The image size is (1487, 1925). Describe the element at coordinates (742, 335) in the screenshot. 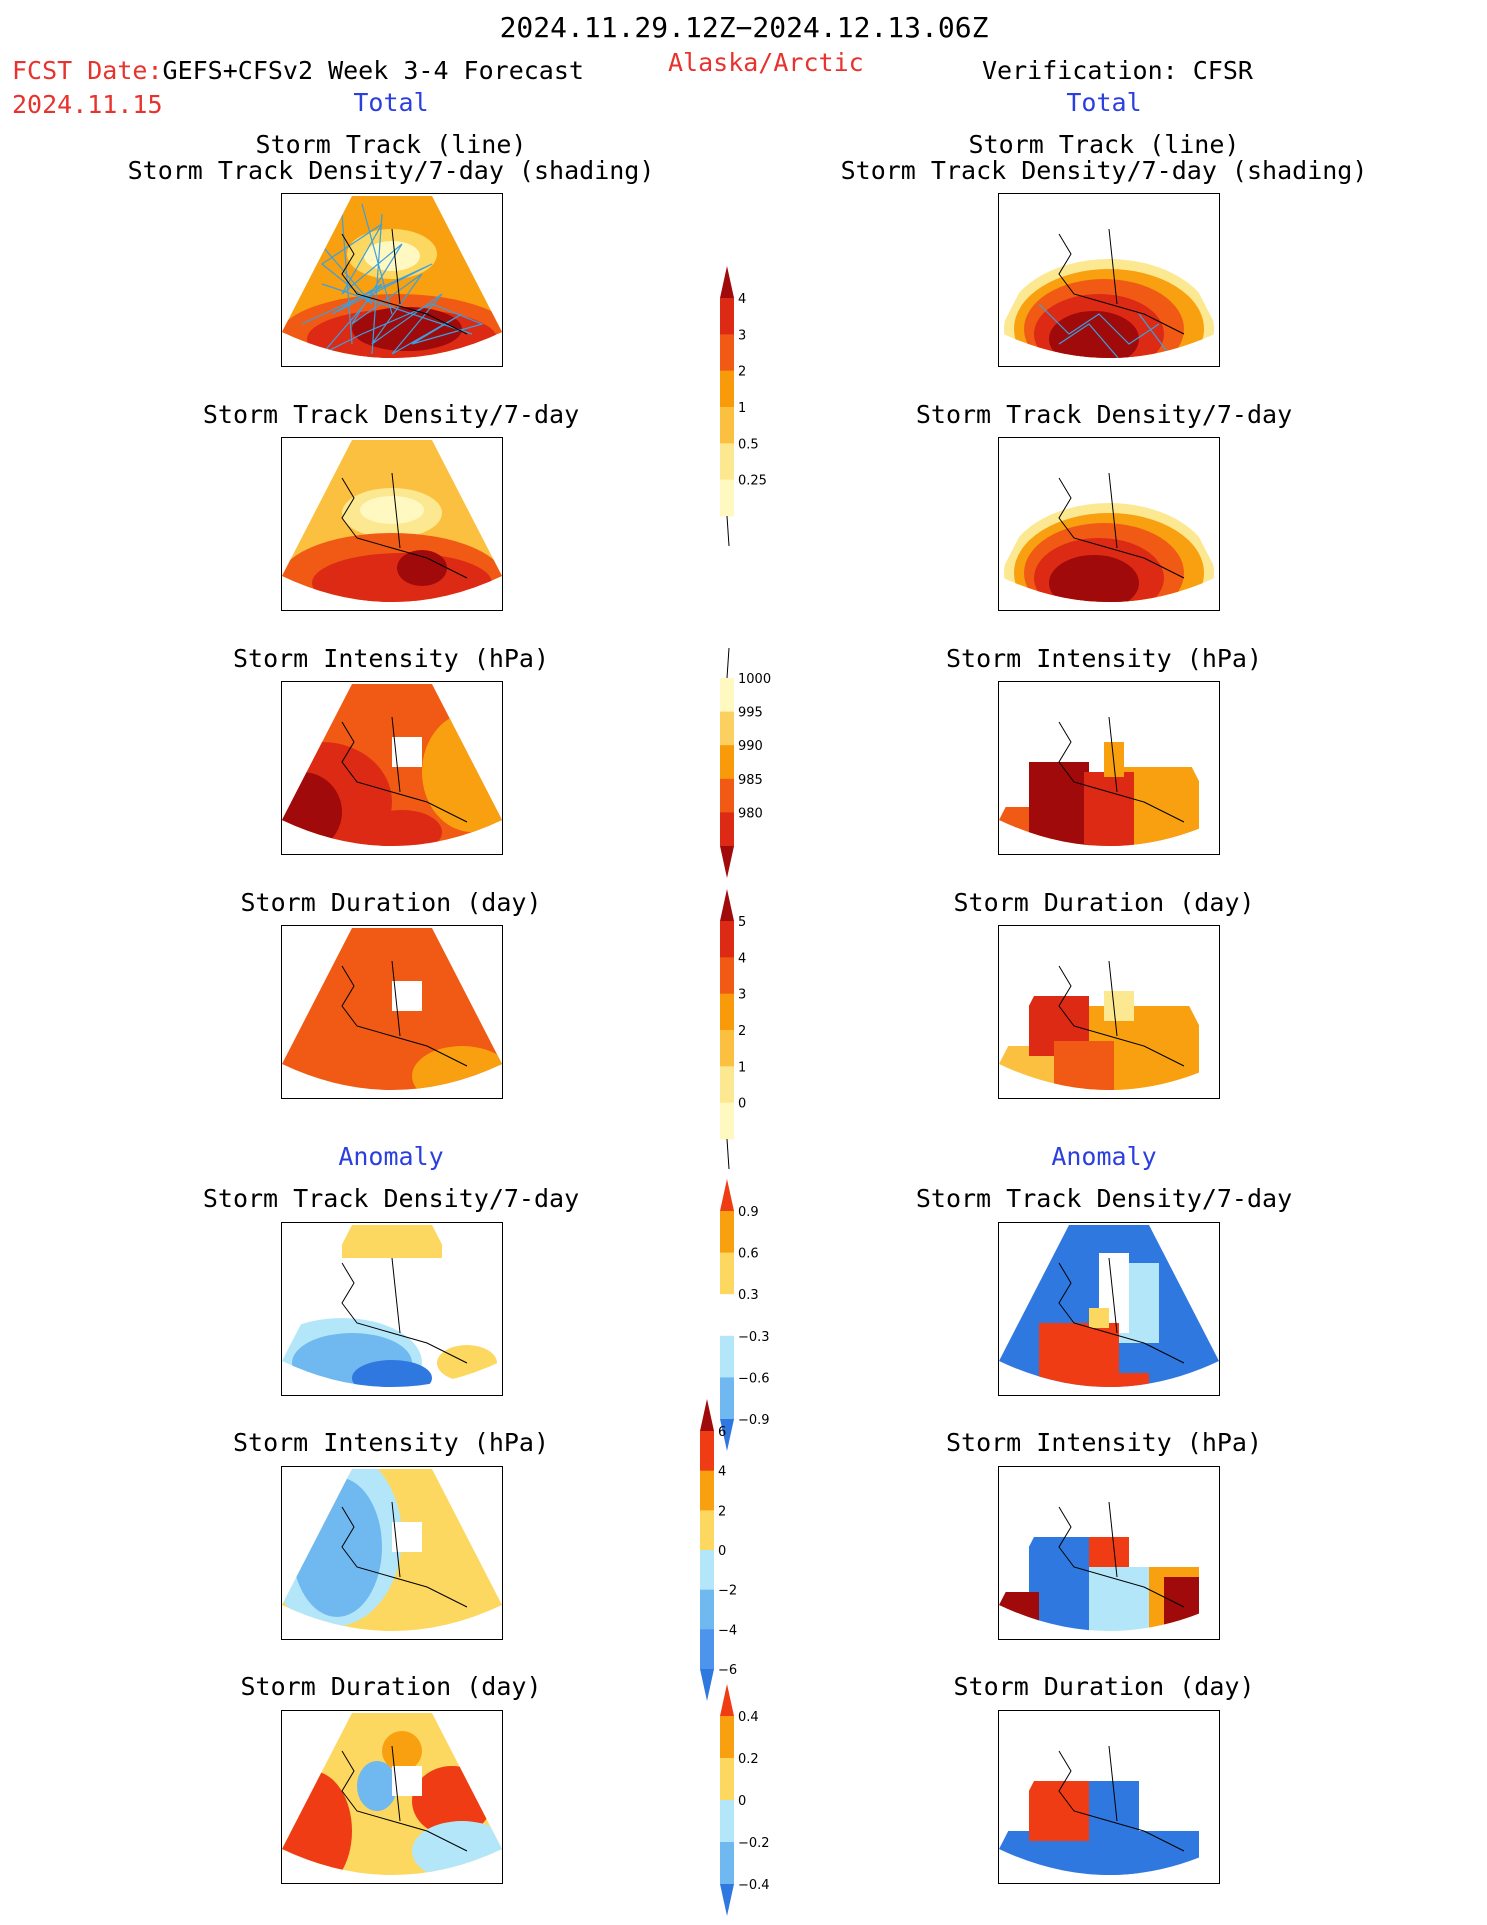

I see `colorbar-tick-label: 3` at that location.